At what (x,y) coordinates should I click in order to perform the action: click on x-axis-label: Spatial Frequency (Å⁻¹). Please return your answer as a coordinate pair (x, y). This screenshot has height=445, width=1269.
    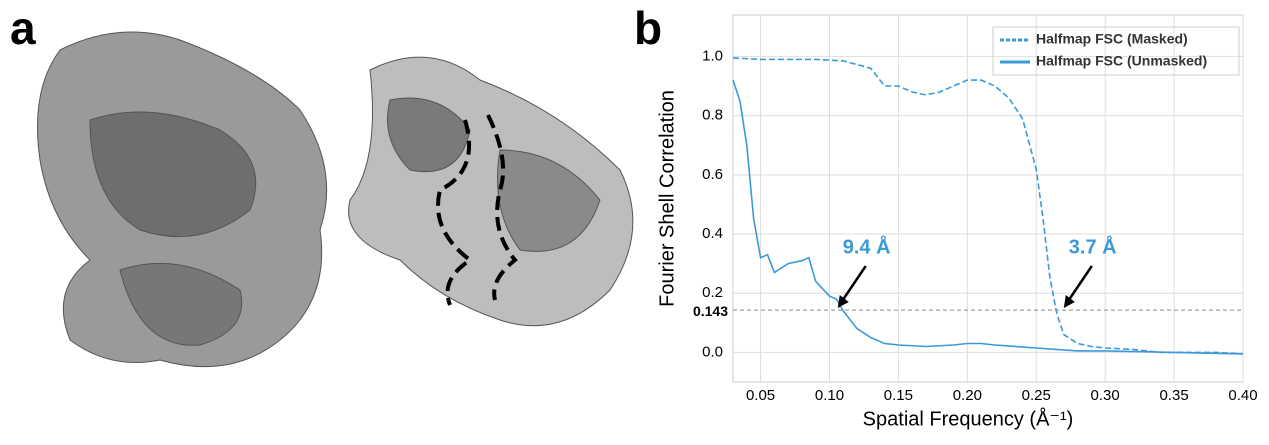
    Looking at the image, I should click on (968, 418).